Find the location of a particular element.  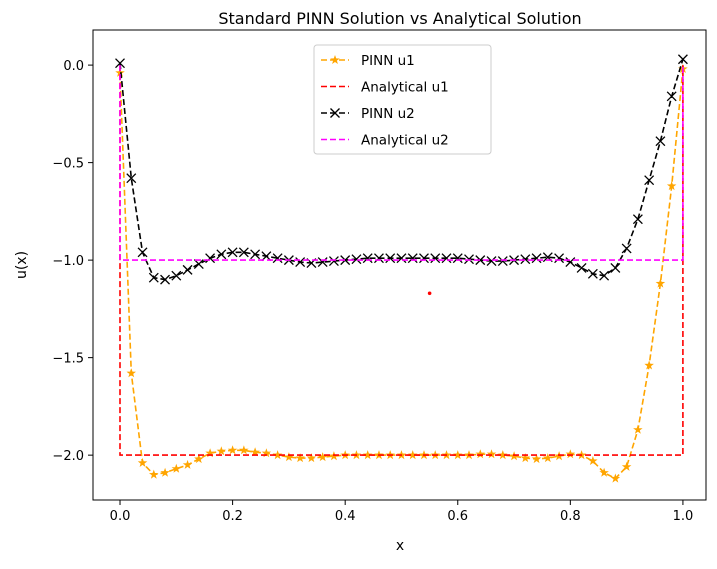

x-tick-label: 1.0 is located at coordinates (683, 516).